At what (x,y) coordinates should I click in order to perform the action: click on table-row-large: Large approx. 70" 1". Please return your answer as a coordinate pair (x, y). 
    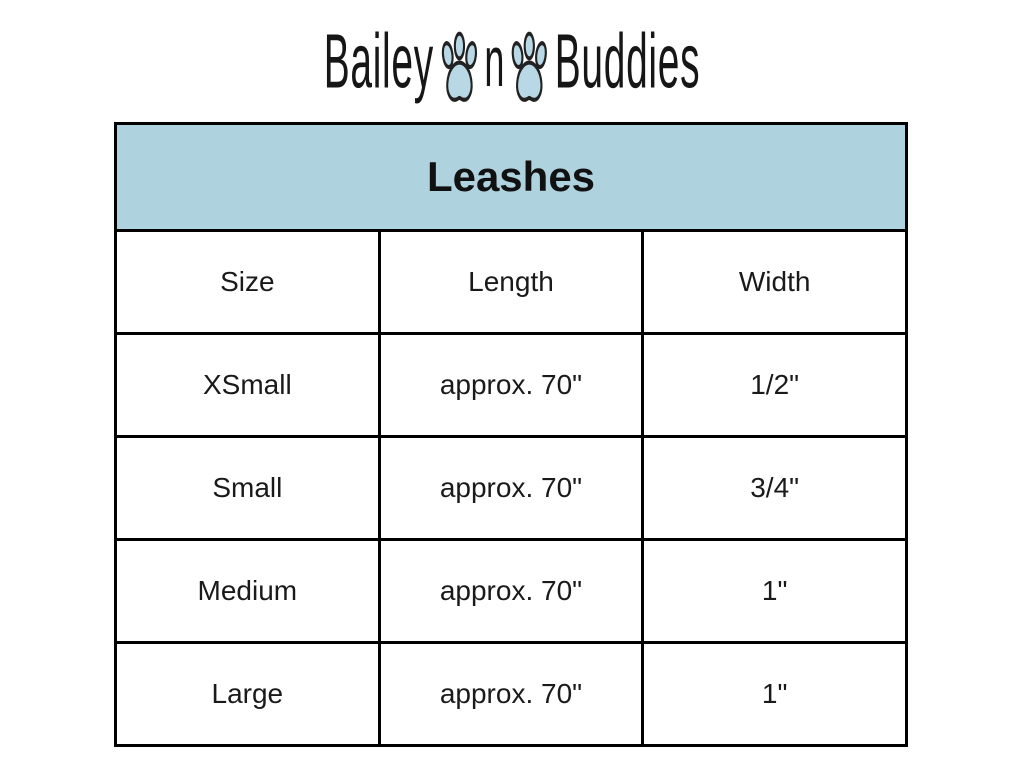
    Looking at the image, I should click on (511, 694).